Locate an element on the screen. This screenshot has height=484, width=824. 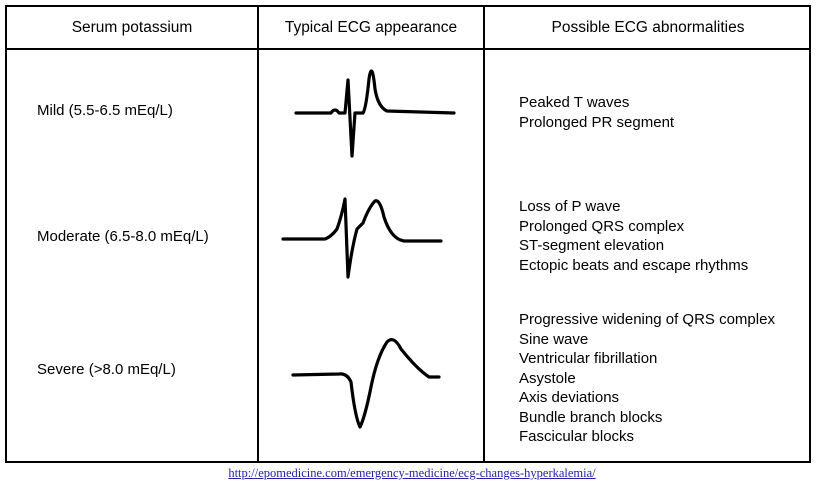
abnormality-item: Peaked T waves is located at coordinates (574, 102).